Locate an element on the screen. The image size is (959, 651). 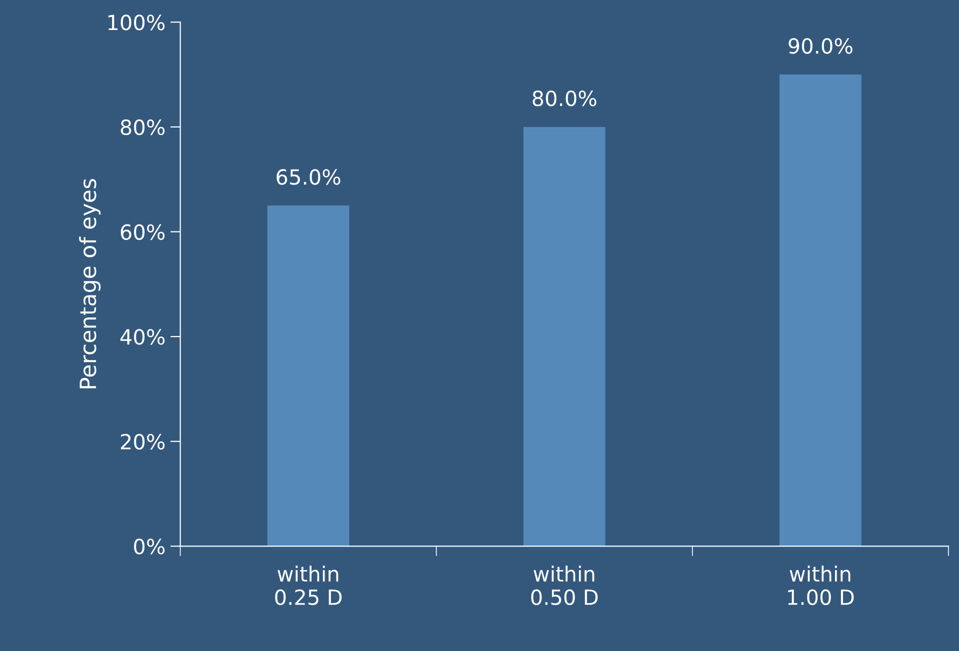
y-tick-label: 40% is located at coordinates (142, 337).